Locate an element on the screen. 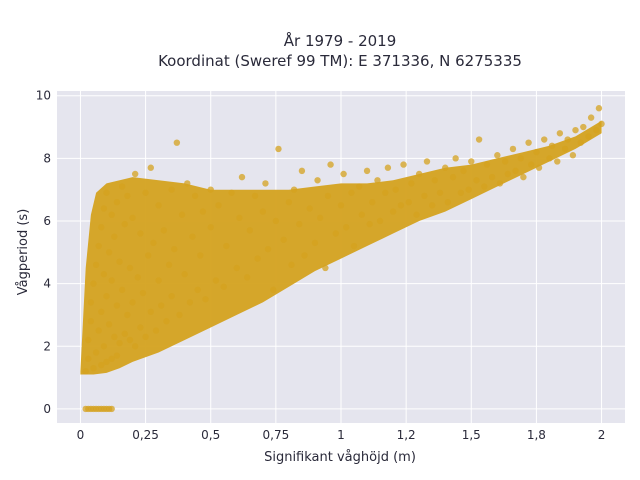 The width and height of the screenshot is (640, 480). x-tick-label: 0,75 is located at coordinates (276, 435).